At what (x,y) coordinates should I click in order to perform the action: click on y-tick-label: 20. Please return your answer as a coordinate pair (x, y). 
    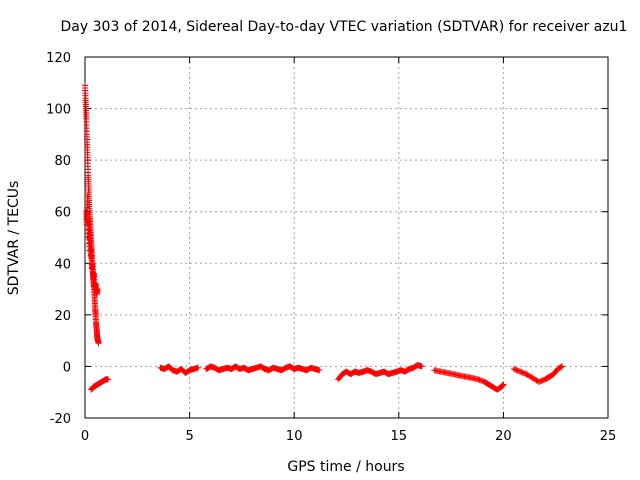
    Looking at the image, I should click on (62, 316).